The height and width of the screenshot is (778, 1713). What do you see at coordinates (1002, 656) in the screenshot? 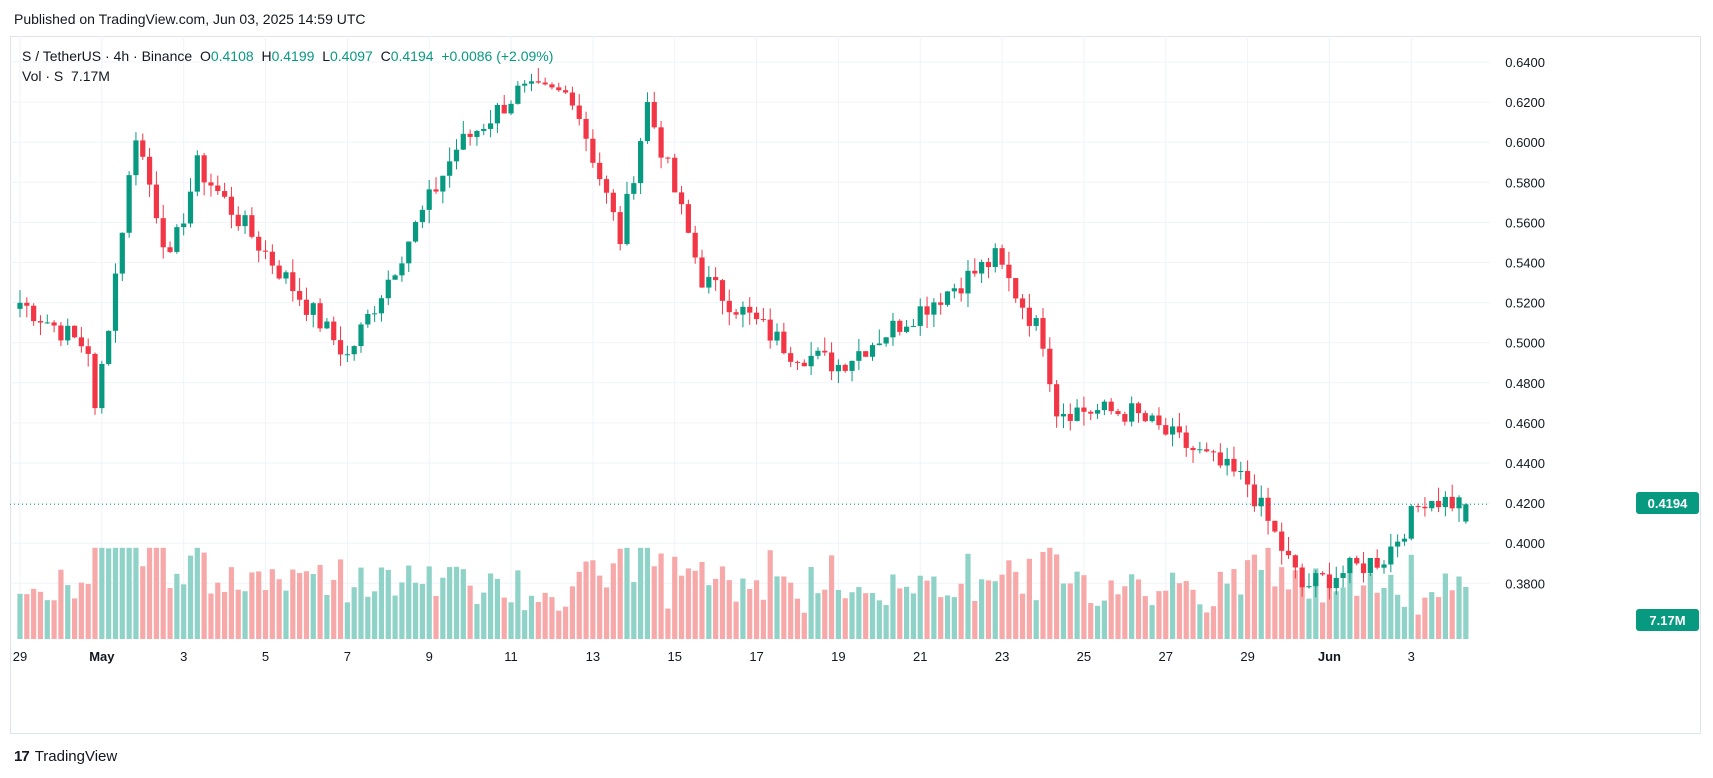
I see `x-tick-label: 23` at bounding box center [1002, 656].